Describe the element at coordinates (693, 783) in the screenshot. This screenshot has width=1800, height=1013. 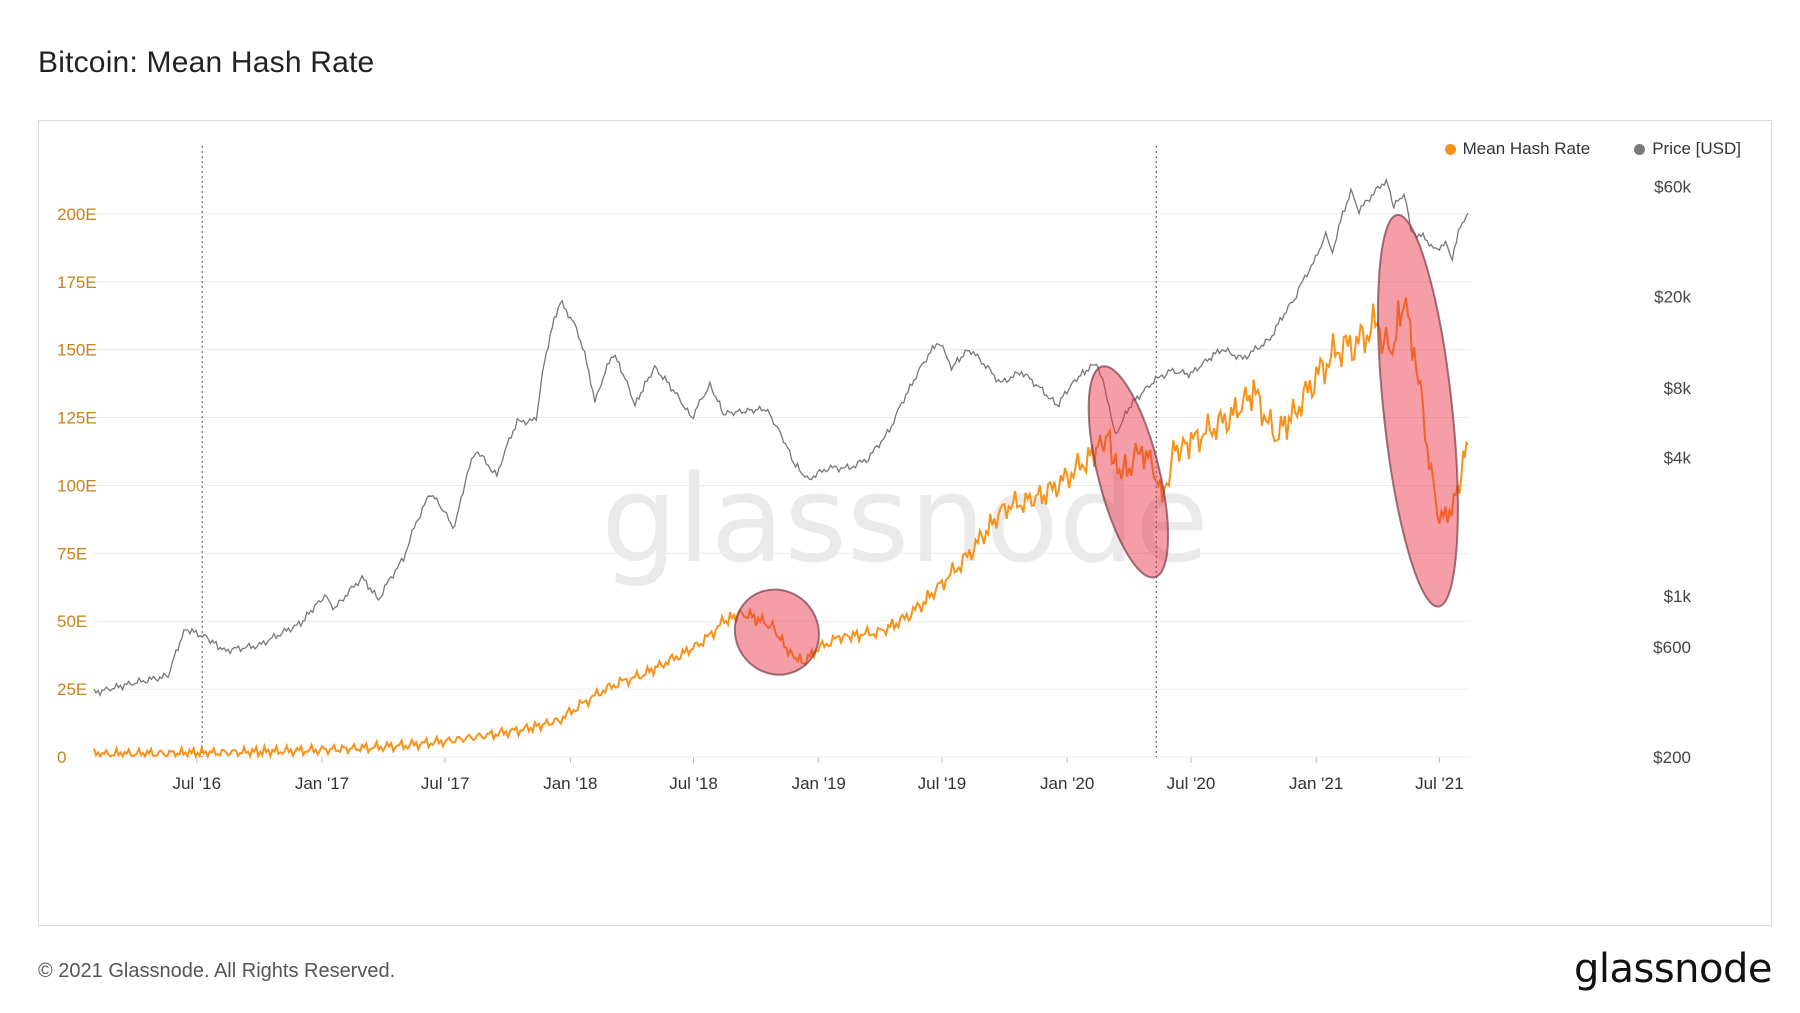
I see `x-tick-4: Jul '18` at that location.